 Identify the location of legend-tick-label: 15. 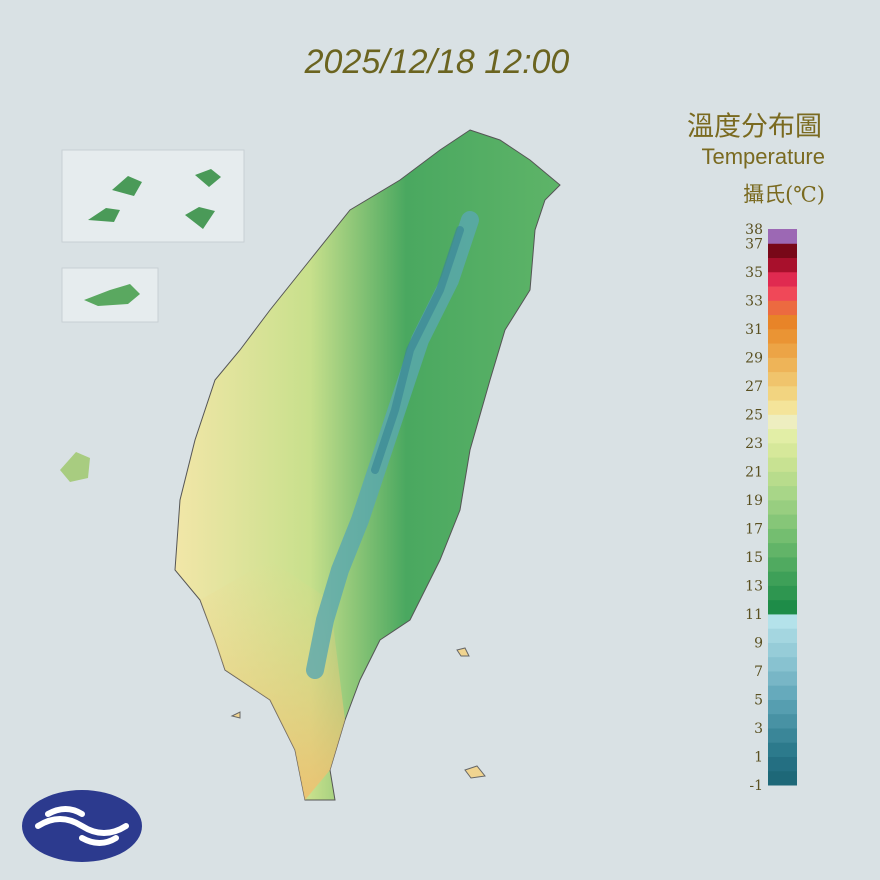
(754, 558).